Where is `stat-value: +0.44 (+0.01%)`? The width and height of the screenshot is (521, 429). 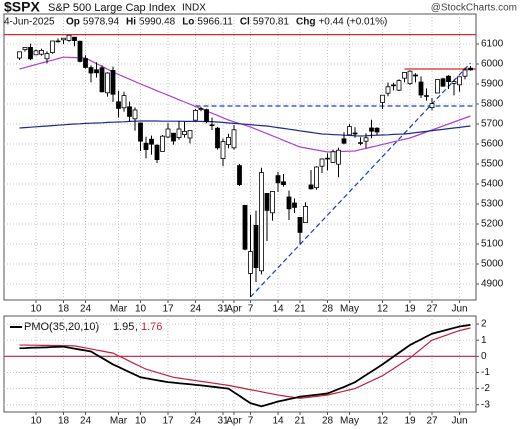
stat-value: +0.44 (+0.01%) is located at coordinates (352, 22).